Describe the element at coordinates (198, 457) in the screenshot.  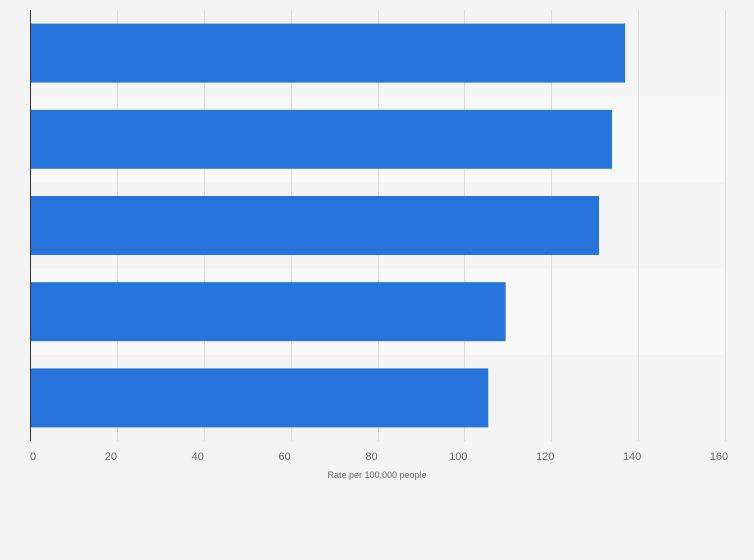
I see `x-tick-label: 40` at that location.